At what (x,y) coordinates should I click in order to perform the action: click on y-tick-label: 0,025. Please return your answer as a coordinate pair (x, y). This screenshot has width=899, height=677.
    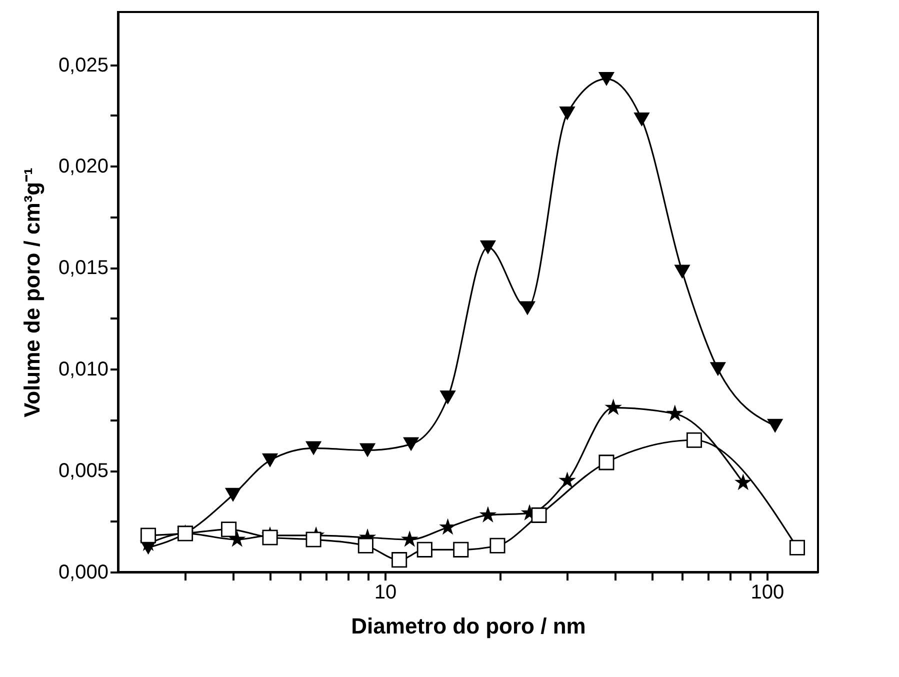
    Looking at the image, I should click on (83, 65).